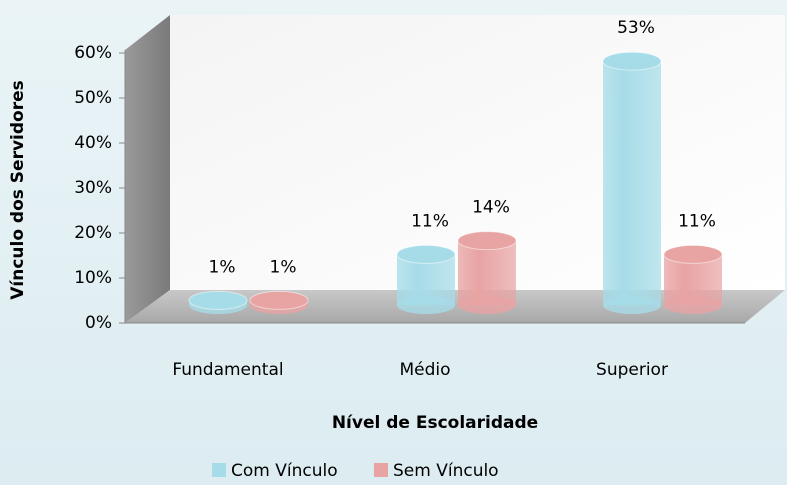 This screenshot has height=485, width=787. What do you see at coordinates (227, 370) in the screenshot?
I see `x-tick-label: Fundamental` at bounding box center [227, 370].